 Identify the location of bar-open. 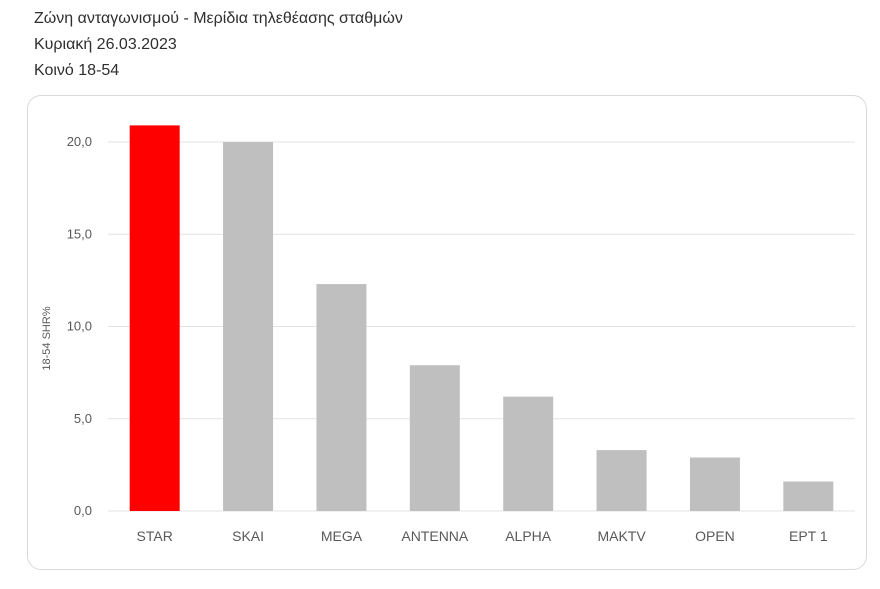
(714, 484).